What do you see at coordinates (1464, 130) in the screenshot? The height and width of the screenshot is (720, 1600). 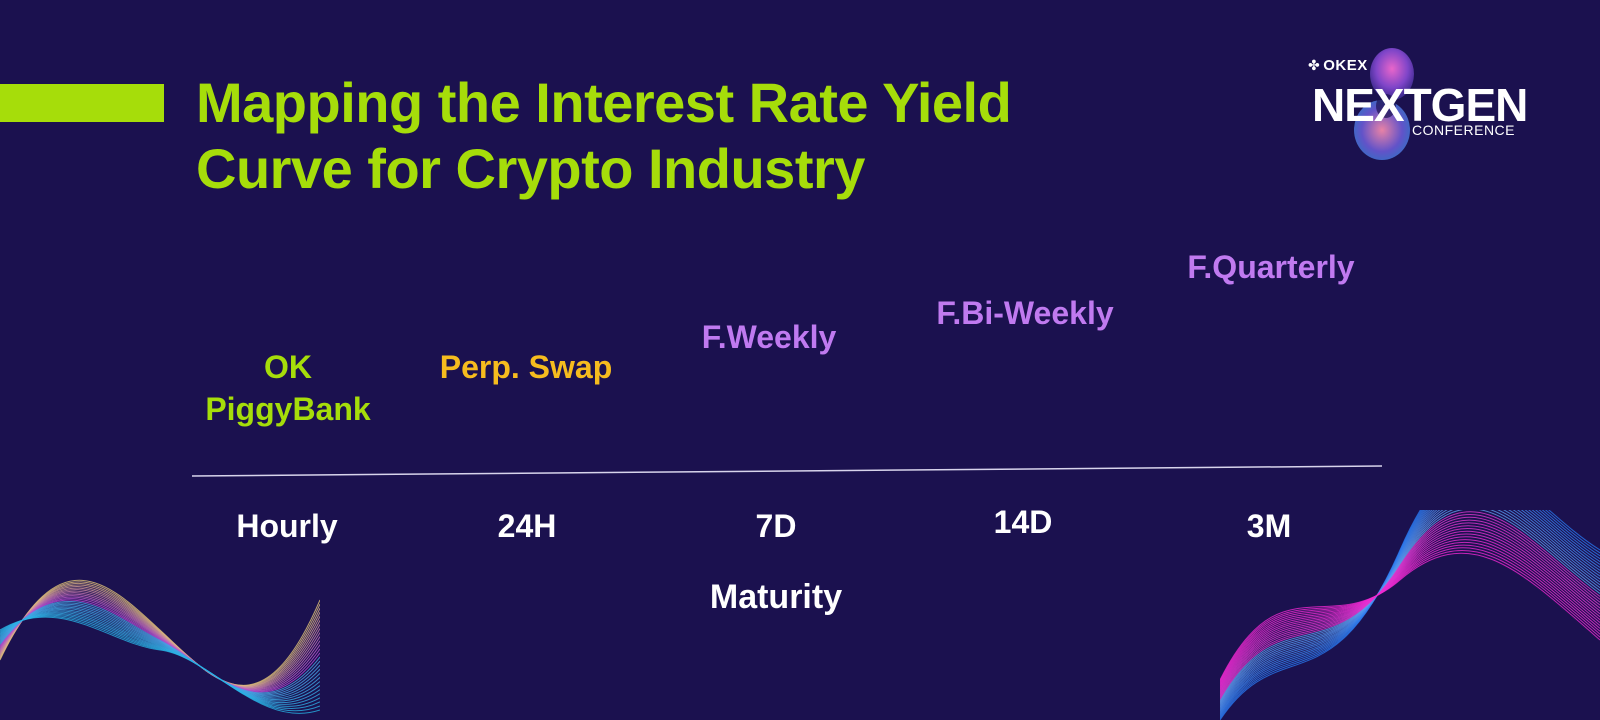 I see `conference-text: CONFERENCE` at bounding box center [1464, 130].